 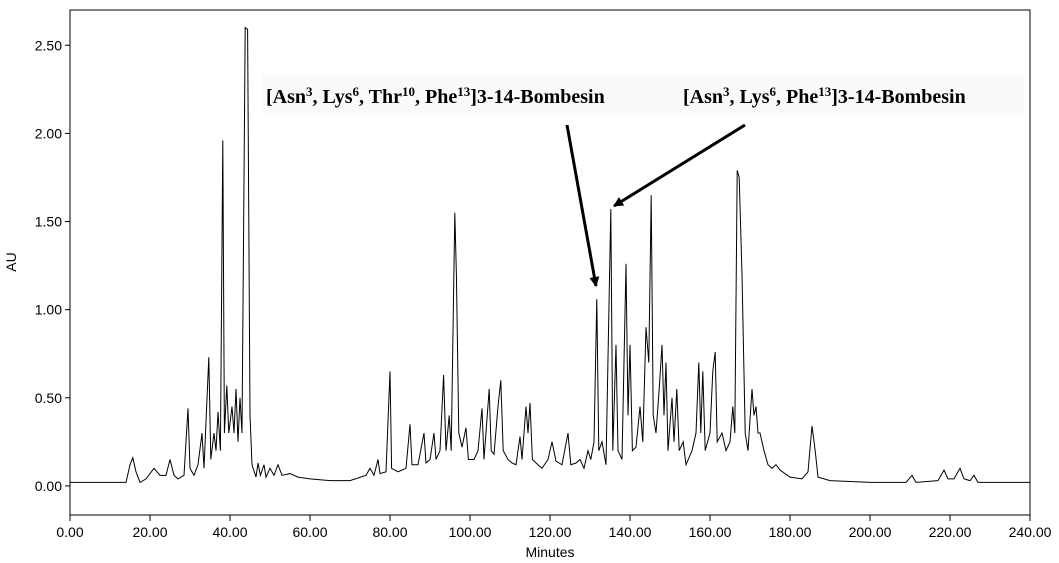 I want to click on x-tick-label: 140.00, so click(x=630, y=532).